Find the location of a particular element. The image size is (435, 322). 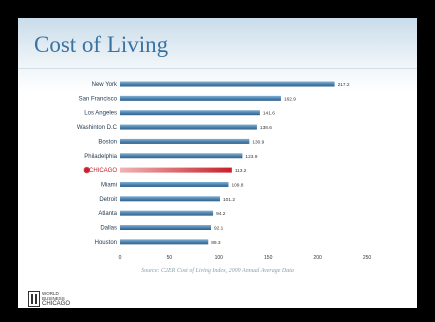

x-tick-100: 100 is located at coordinates (219, 258).